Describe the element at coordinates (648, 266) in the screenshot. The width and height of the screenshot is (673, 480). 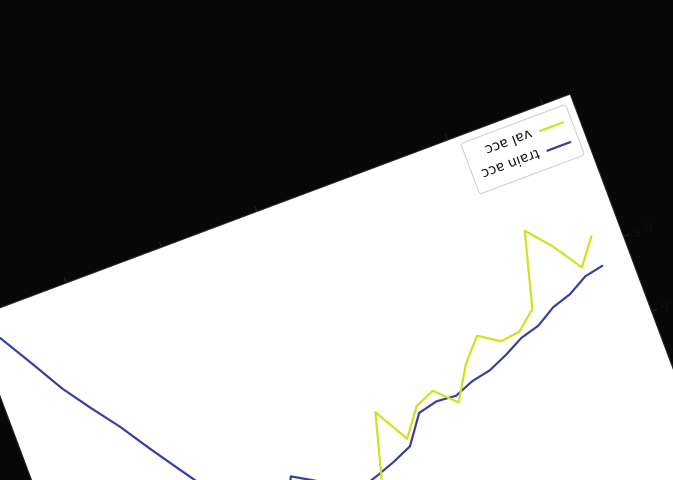
I see `y-axis: 0.50.60.70.8` at that location.